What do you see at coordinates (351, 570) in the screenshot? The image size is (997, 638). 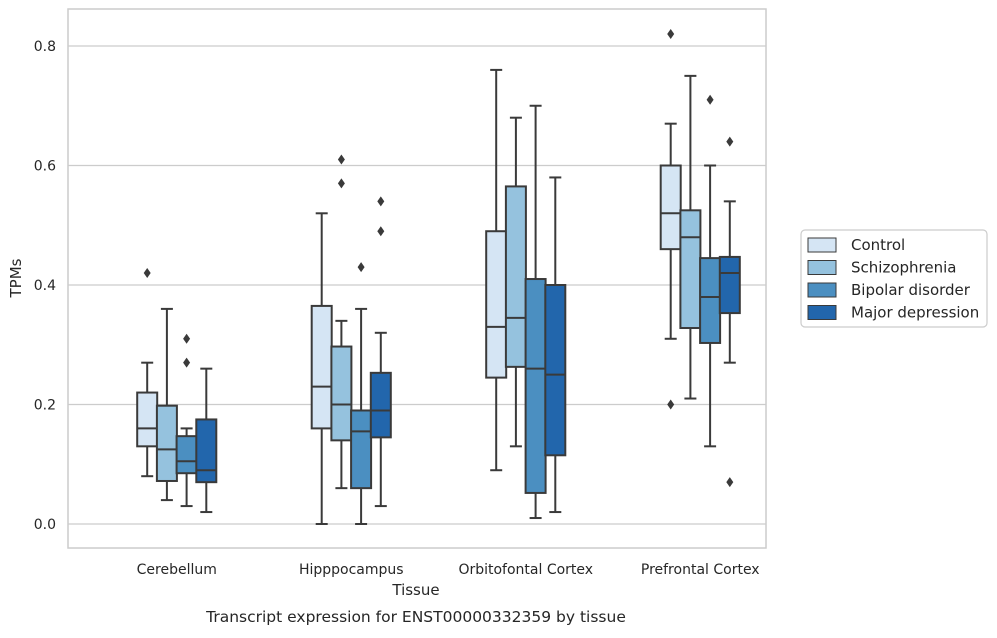 I see `x-tick-label: Hipppocampus` at bounding box center [351, 570].